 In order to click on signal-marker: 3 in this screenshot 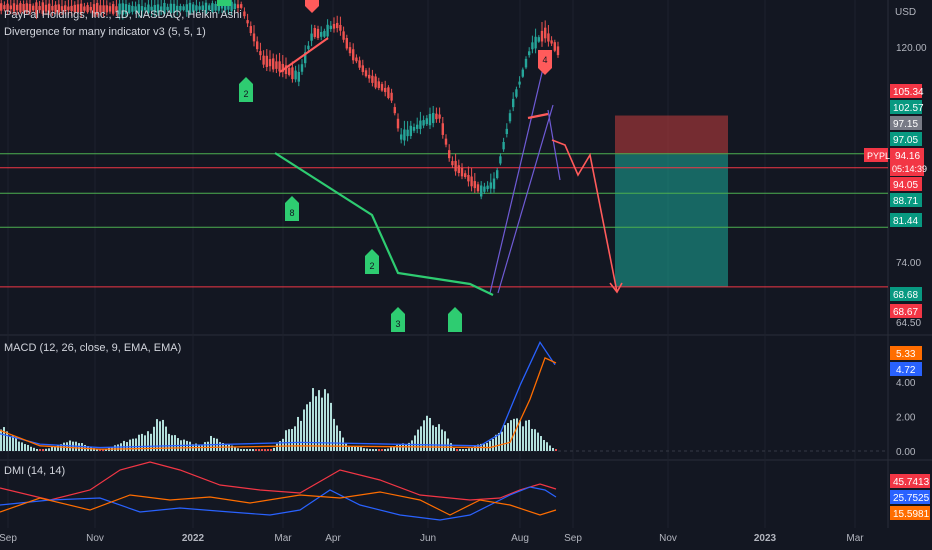, I will do `click(398, 319)`.